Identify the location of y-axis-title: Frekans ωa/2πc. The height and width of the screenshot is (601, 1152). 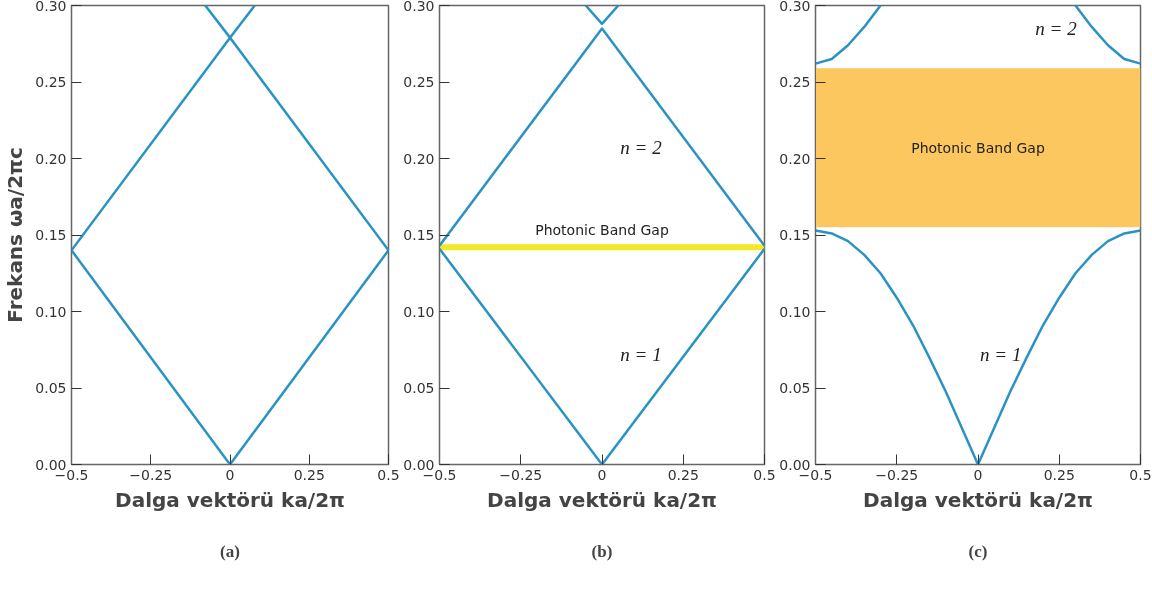
(15, 235).